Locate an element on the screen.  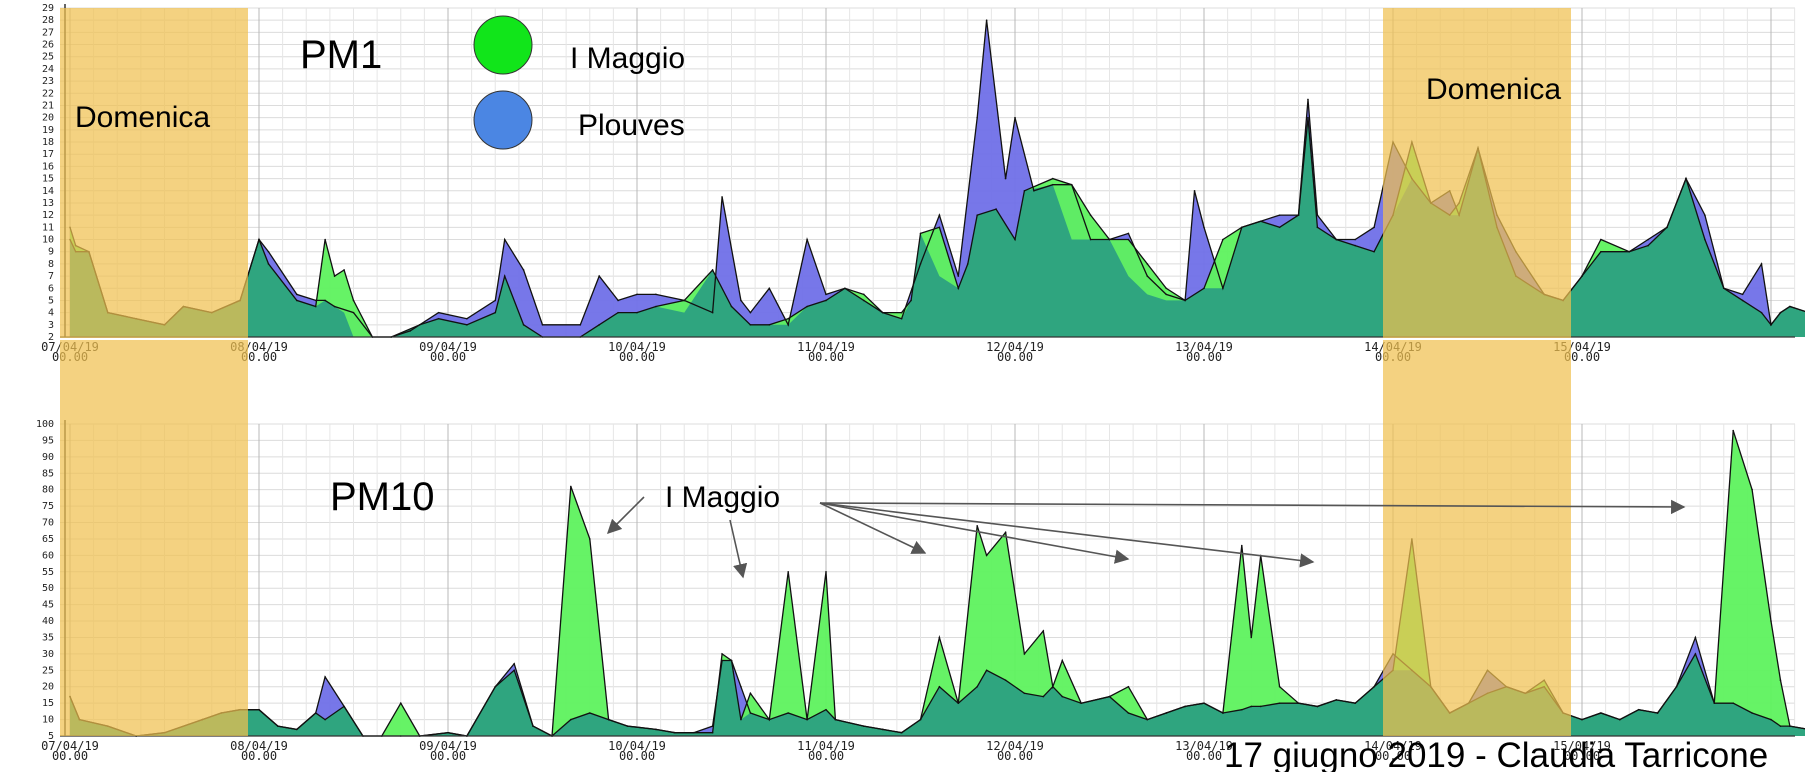
sunday-band-pm1 is located at coordinates (1477, 173).